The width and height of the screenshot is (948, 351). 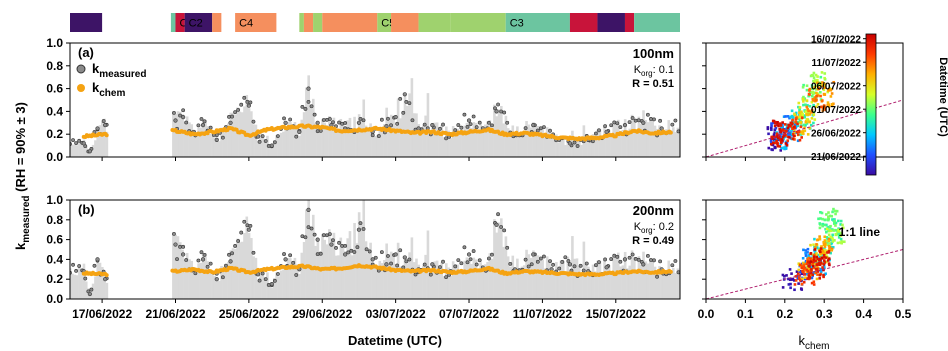 What do you see at coordinates (249, 314) in the screenshot?
I see `x-tick-label: 25/06/2022` at bounding box center [249, 314].